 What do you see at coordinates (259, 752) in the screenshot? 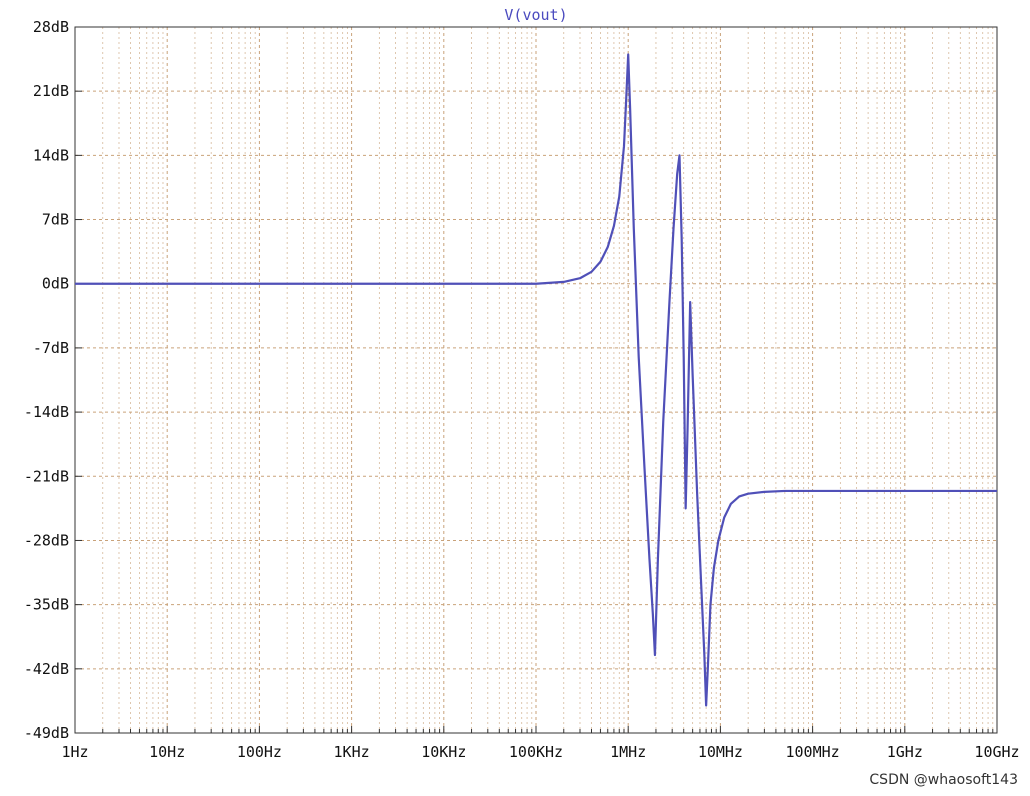
I see `x-tick-label: 100Hz` at bounding box center [259, 752].